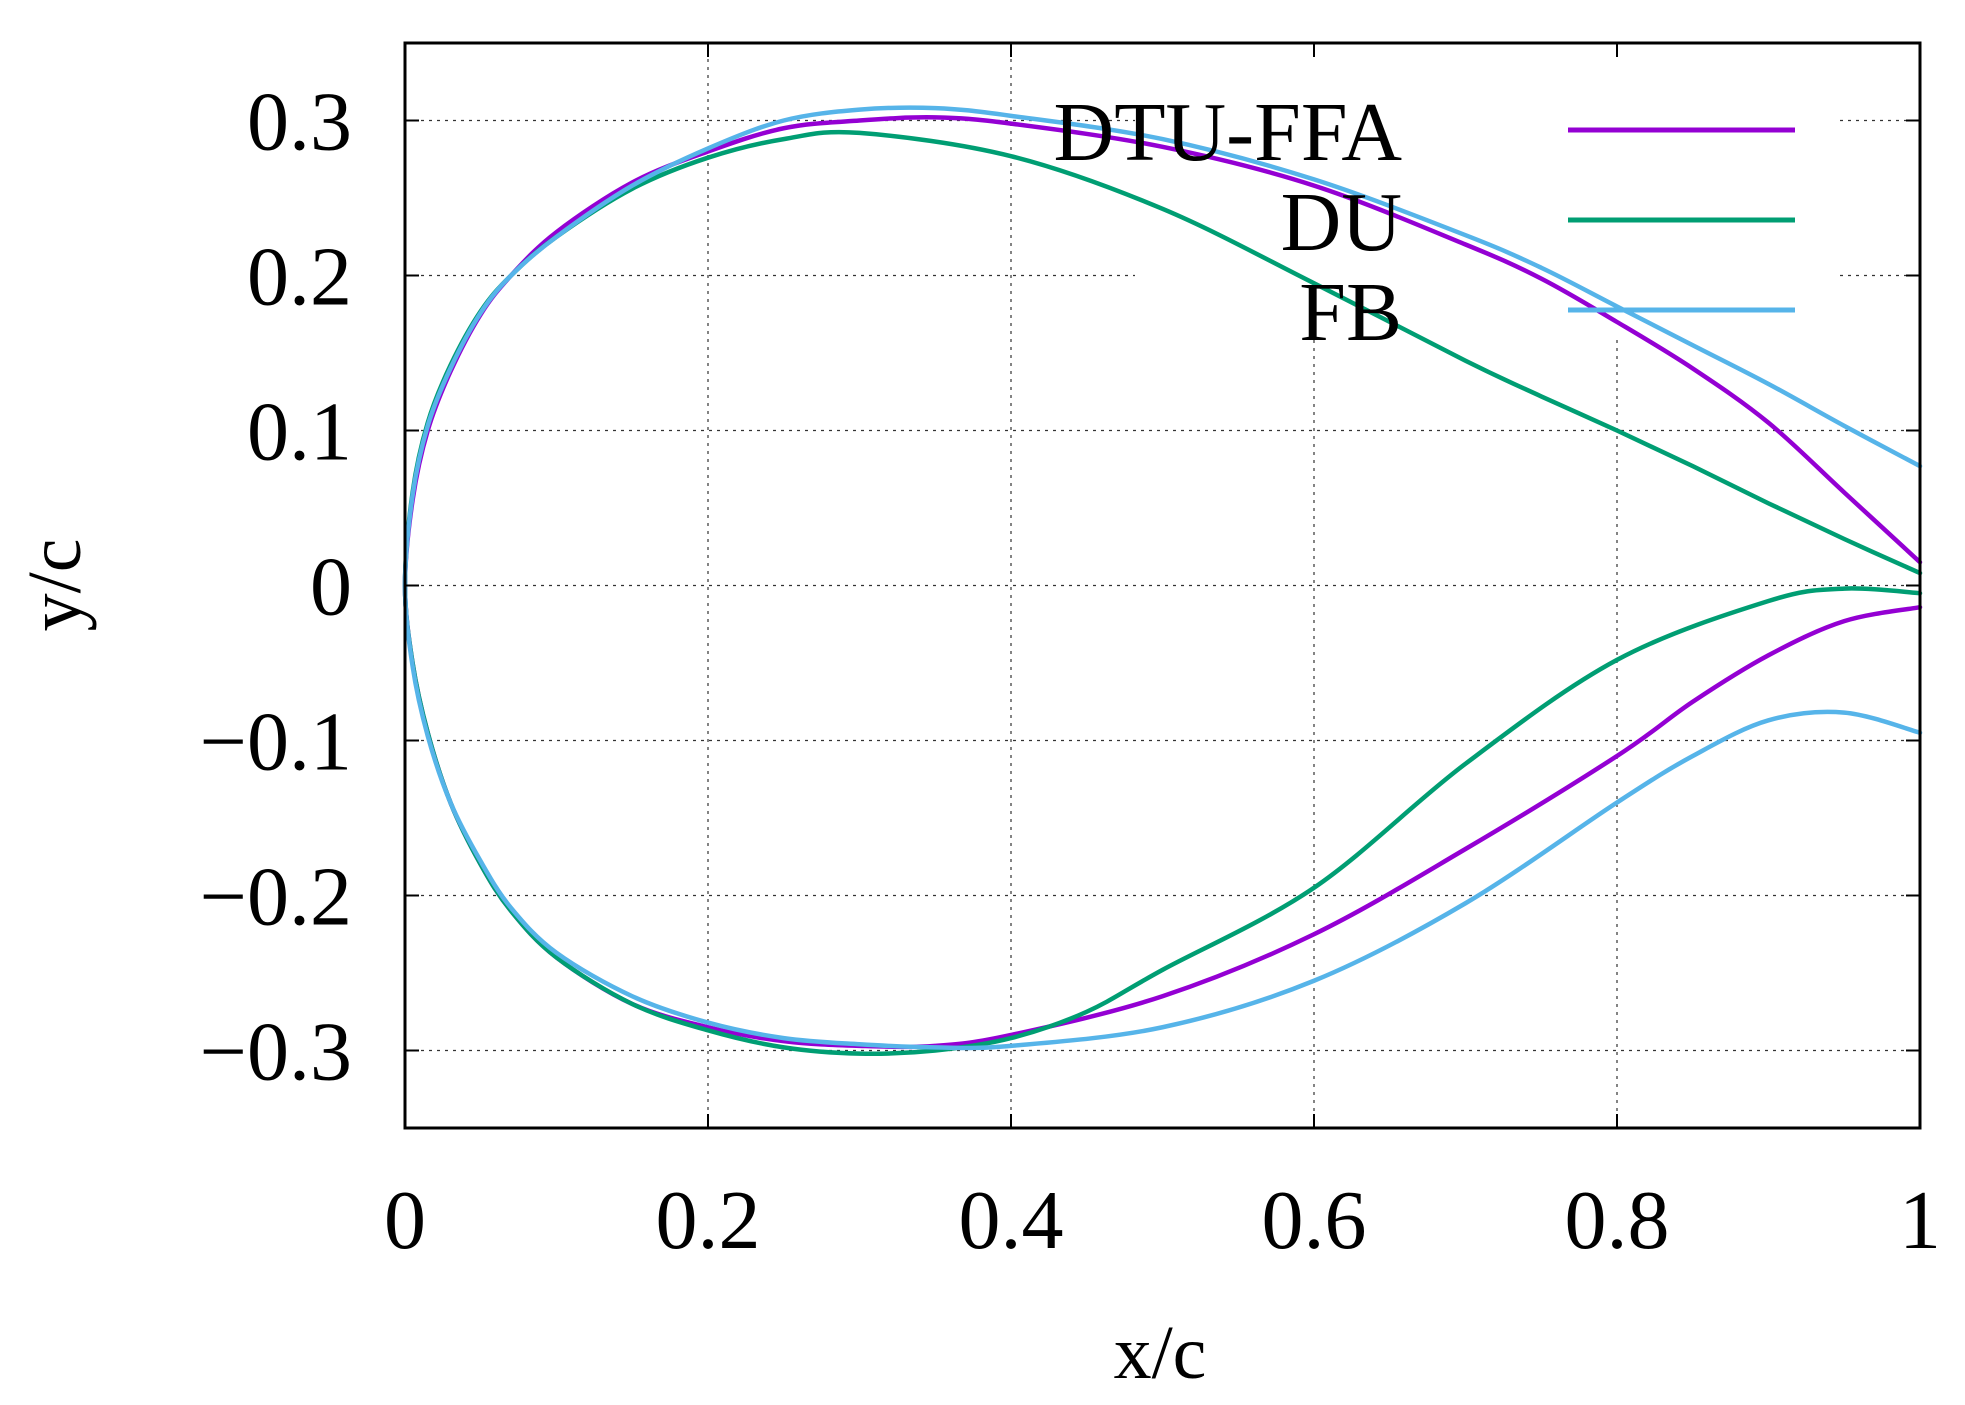 Image resolution: width=1965 pixels, height=1405 pixels. I want to click on y-tick-label: −0.3, so click(276, 1052).